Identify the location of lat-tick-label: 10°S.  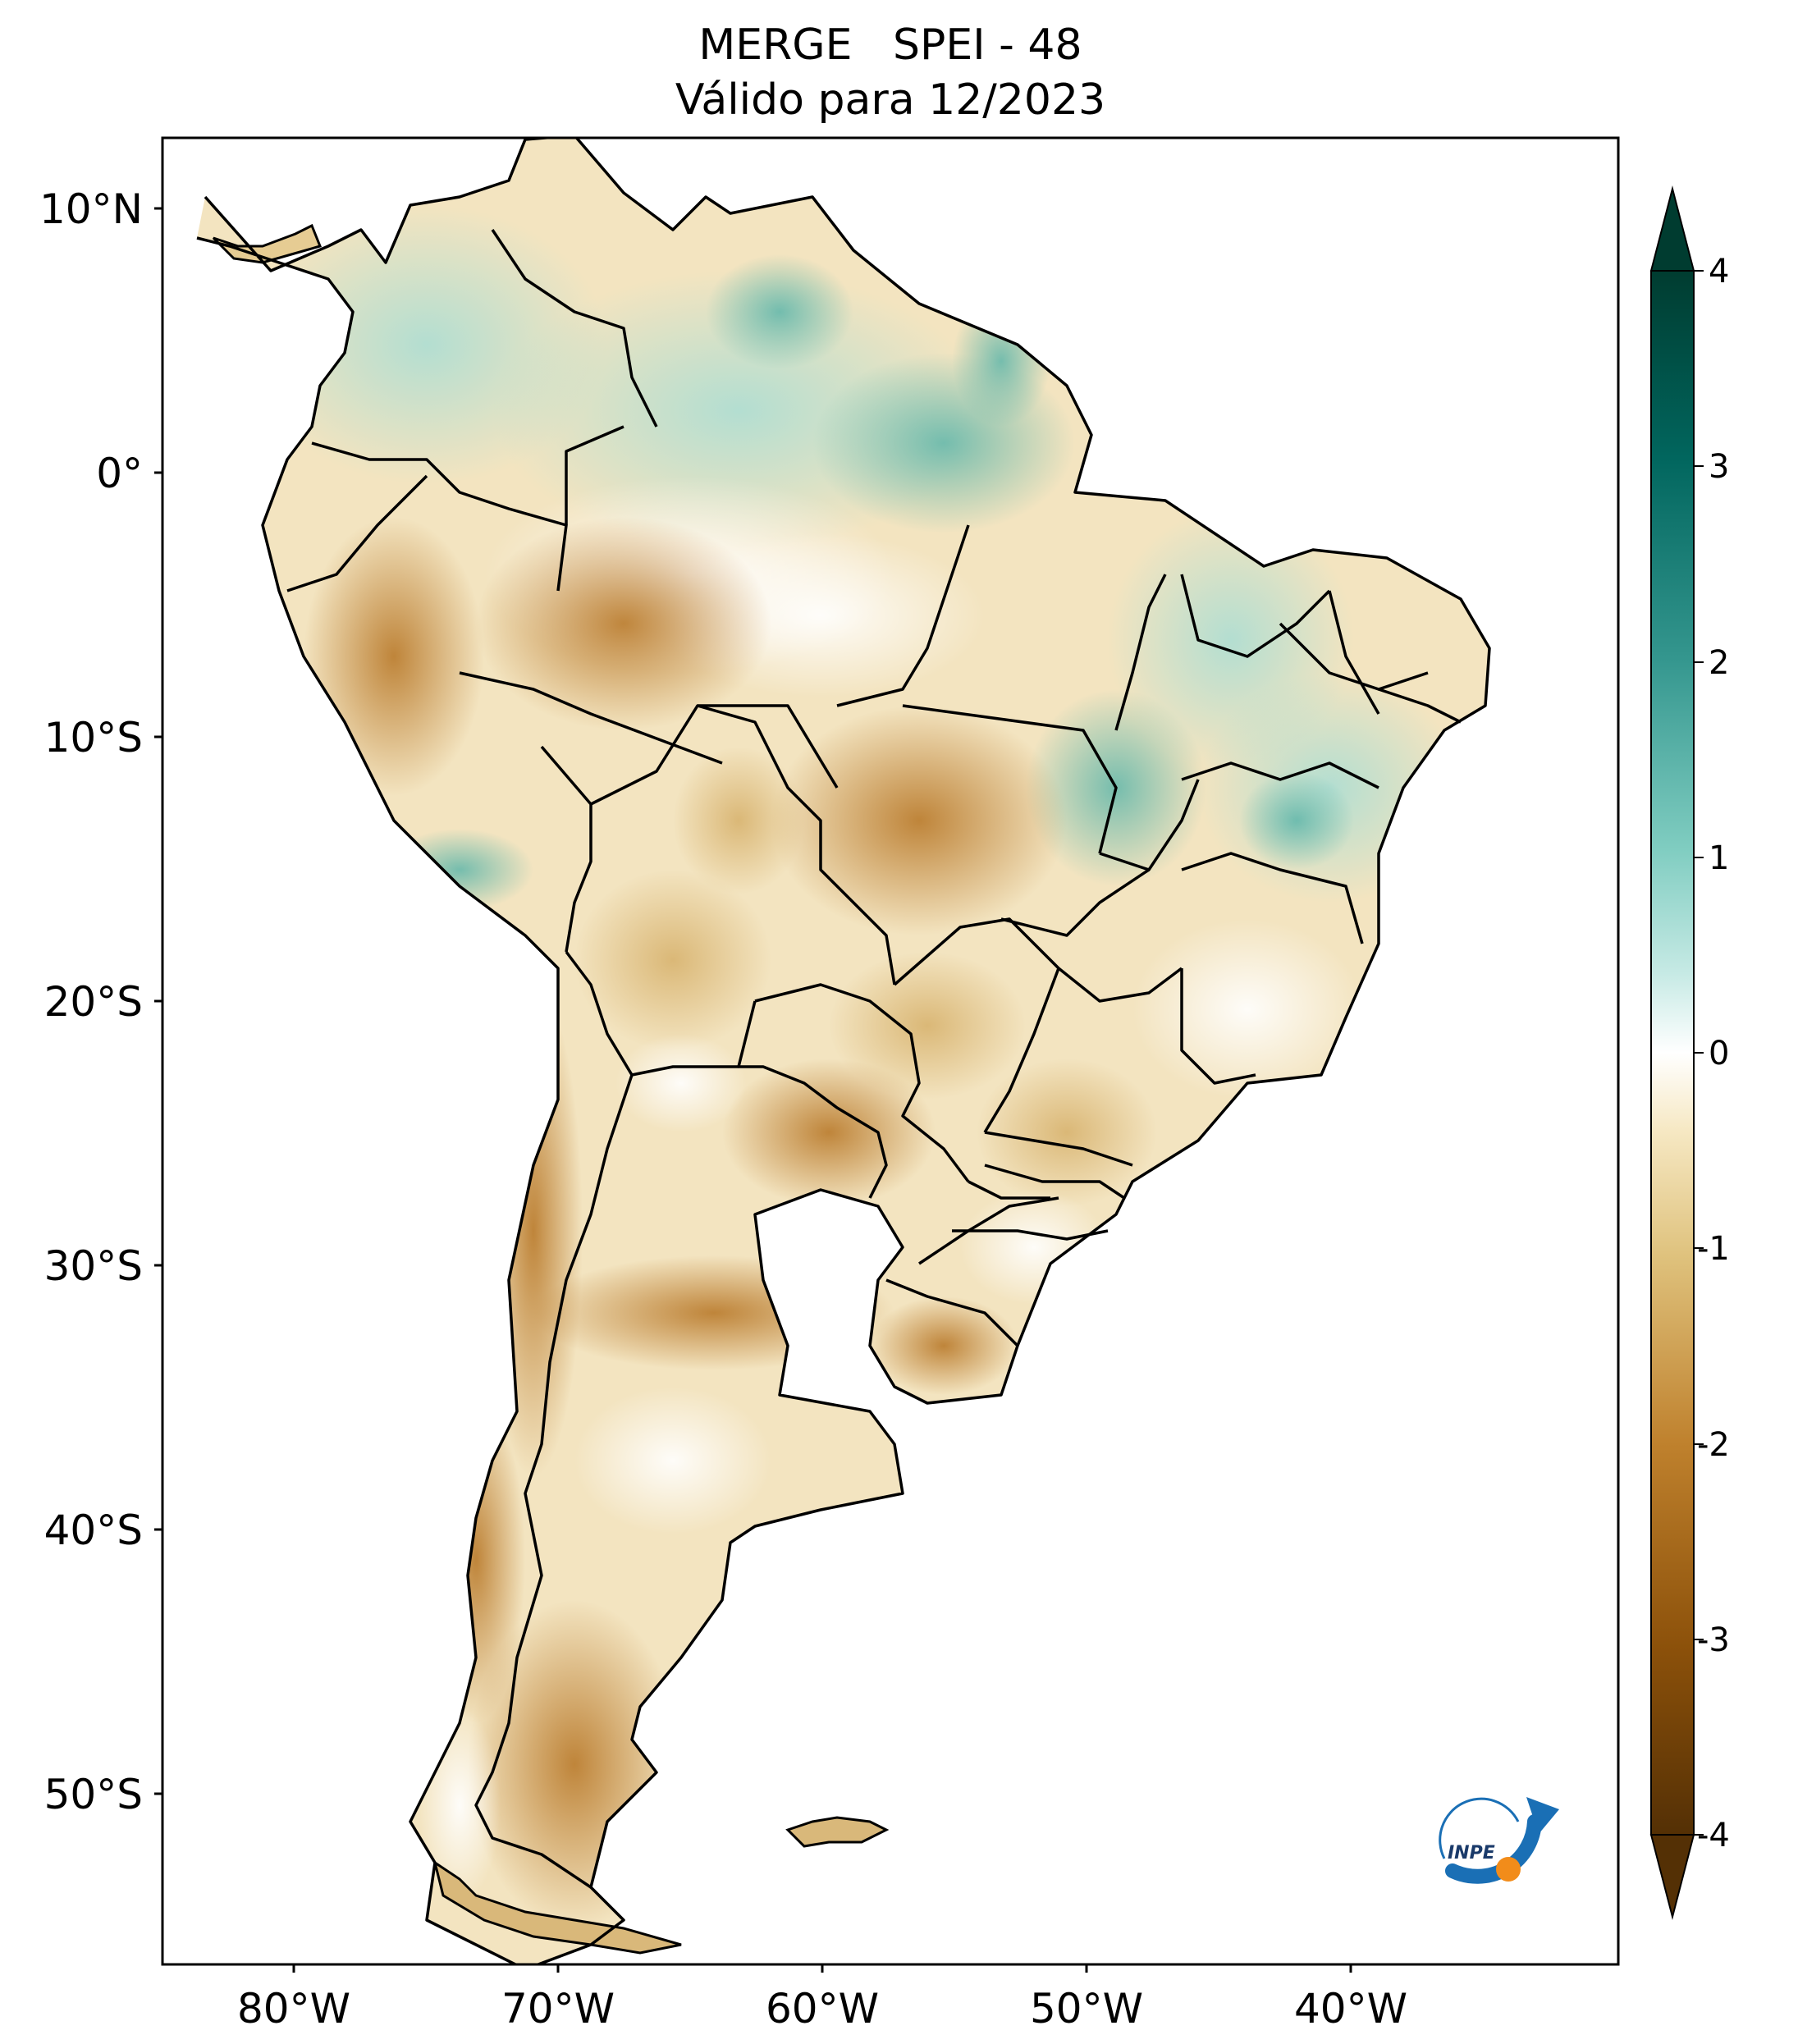
(93, 737).